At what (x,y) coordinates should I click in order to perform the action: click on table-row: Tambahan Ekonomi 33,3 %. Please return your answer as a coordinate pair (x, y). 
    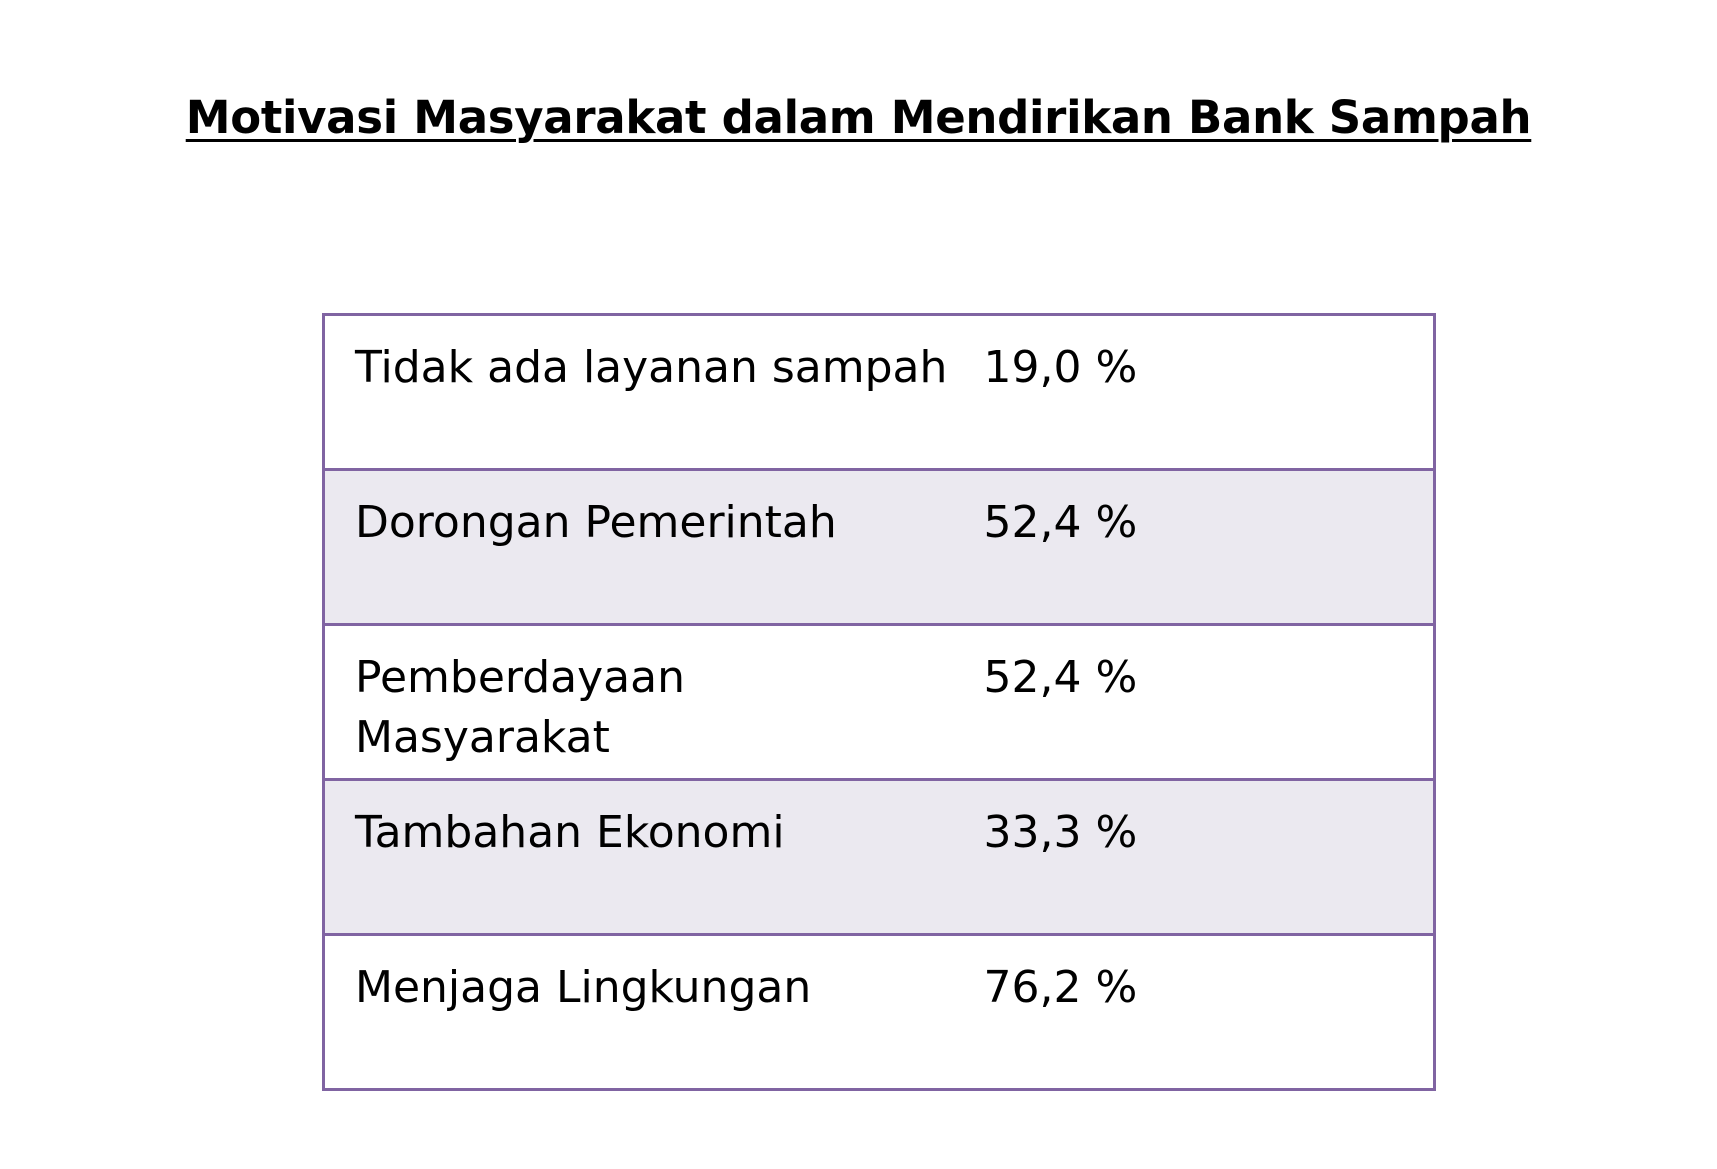
    Looking at the image, I should click on (879, 856).